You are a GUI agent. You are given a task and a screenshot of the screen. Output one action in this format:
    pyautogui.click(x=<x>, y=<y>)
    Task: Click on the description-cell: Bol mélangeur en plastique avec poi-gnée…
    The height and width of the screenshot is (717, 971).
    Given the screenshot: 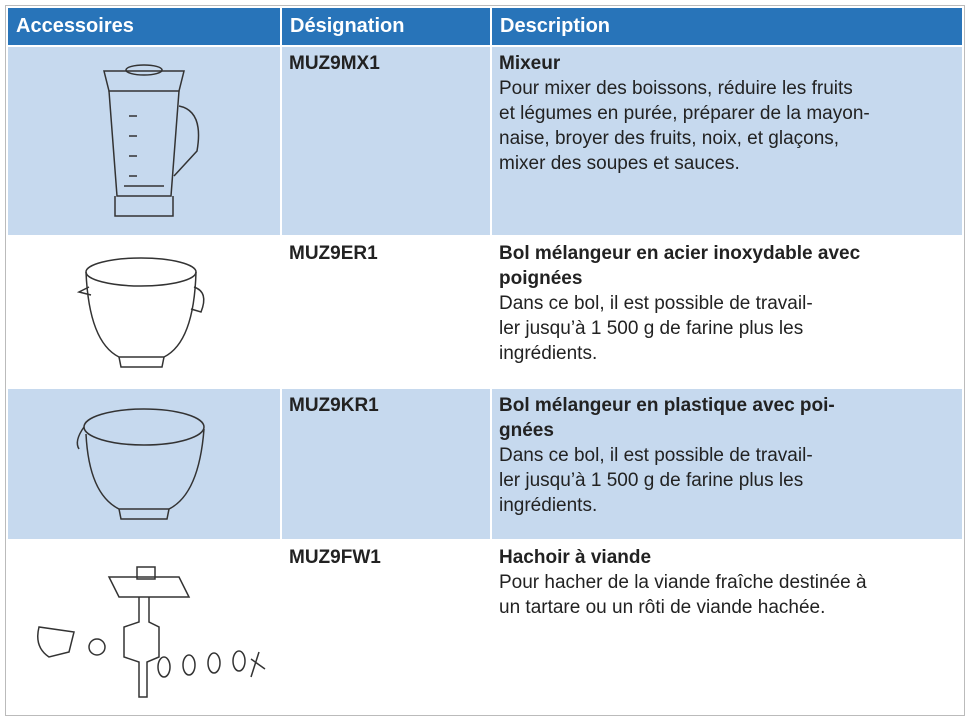 What is the action you would take?
    pyautogui.click(x=727, y=464)
    